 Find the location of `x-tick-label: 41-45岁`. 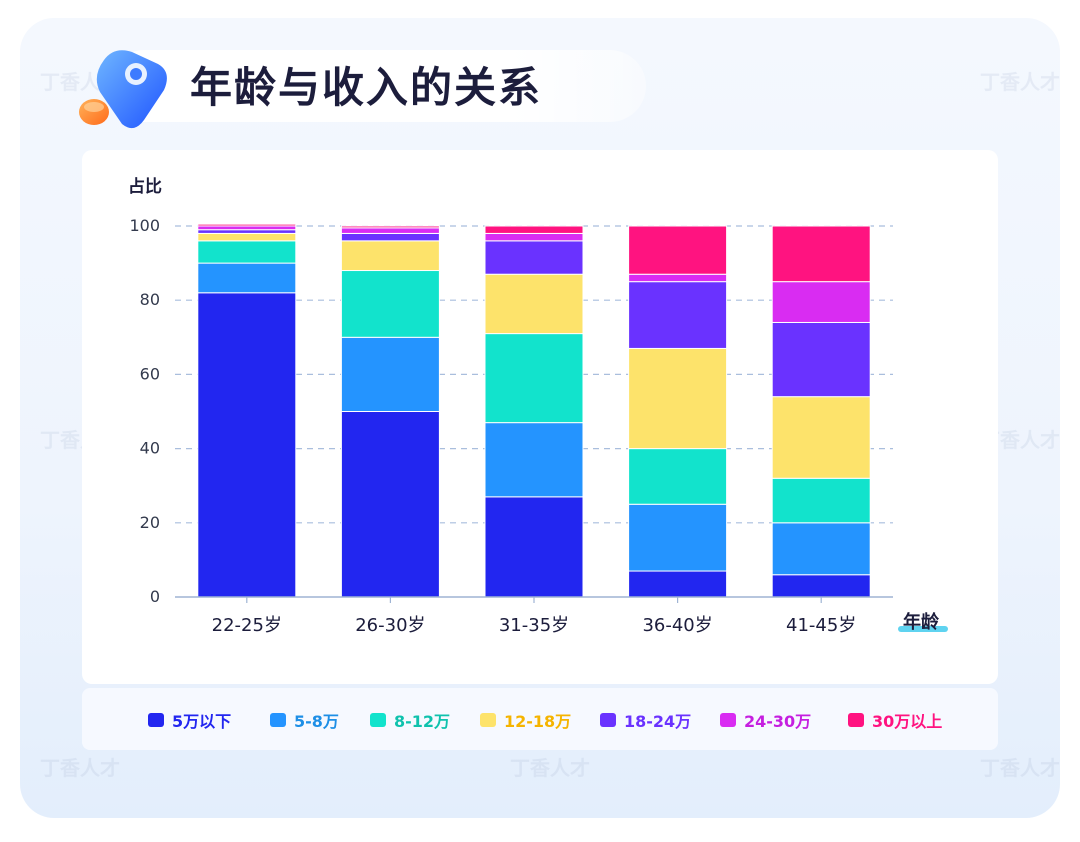

x-tick-label: 41-45岁 is located at coordinates (821, 625).